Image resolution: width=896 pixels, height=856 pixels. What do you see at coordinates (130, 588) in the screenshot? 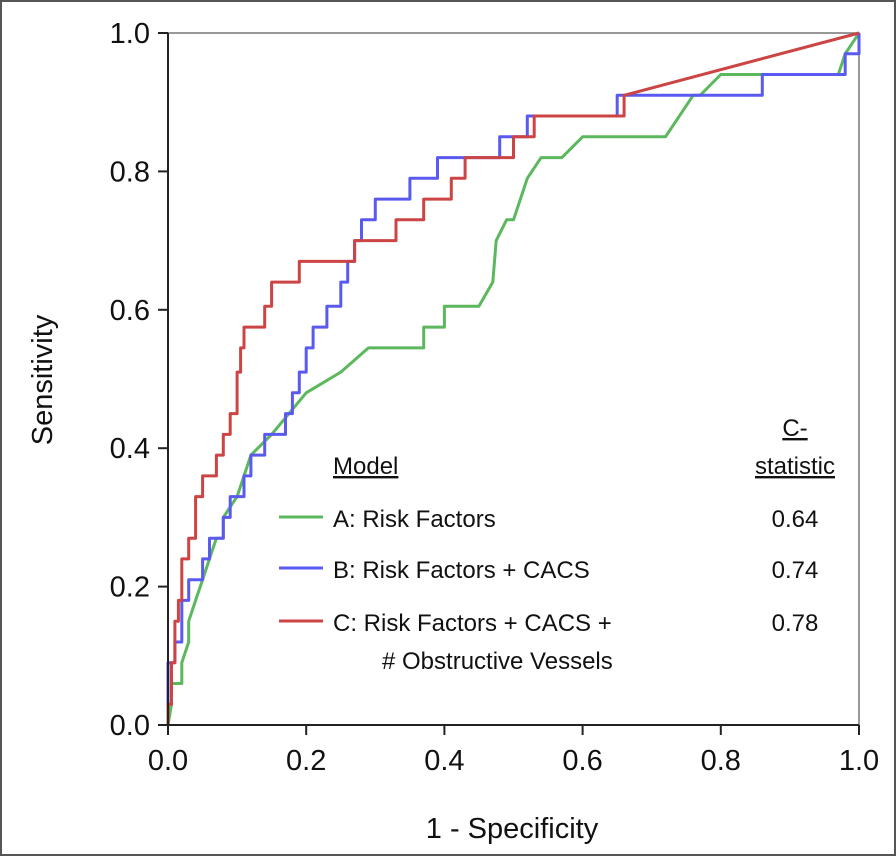
I see `y-tick-label: 0.2` at bounding box center [130, 588].